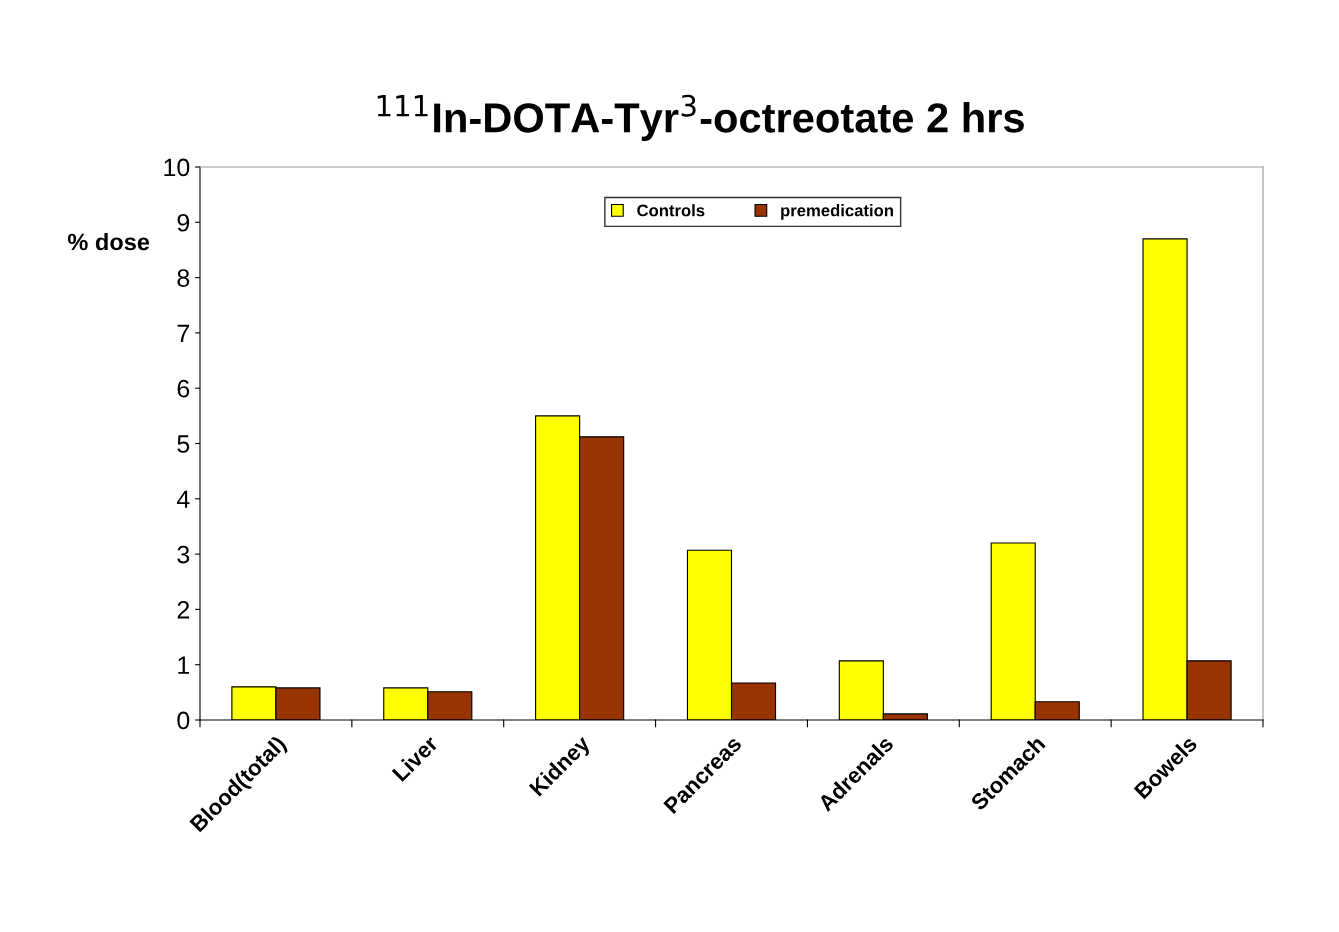 This screenshot has height=932, width=1339. Describe the element at coordinates (183, 333) in the screenshot. I see `y-tick-label: 7` at that location.